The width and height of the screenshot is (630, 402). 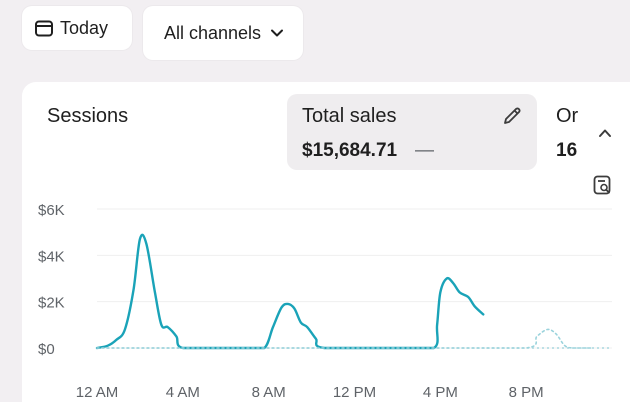 I want to click on x-tick-label: 12 AM, so click(x=97, y=392).